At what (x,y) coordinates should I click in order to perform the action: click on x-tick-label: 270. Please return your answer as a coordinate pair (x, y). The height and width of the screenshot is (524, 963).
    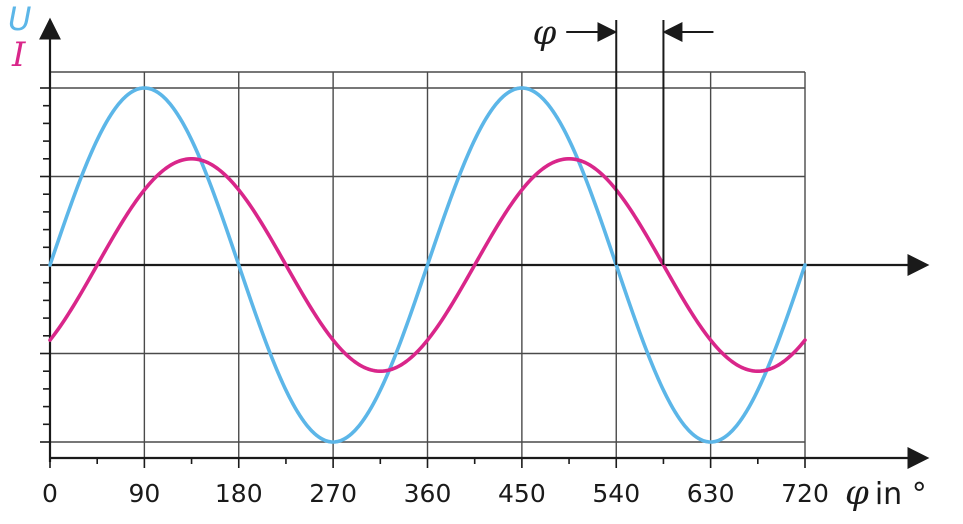
    Looking at the image, I should click on (333, 493).